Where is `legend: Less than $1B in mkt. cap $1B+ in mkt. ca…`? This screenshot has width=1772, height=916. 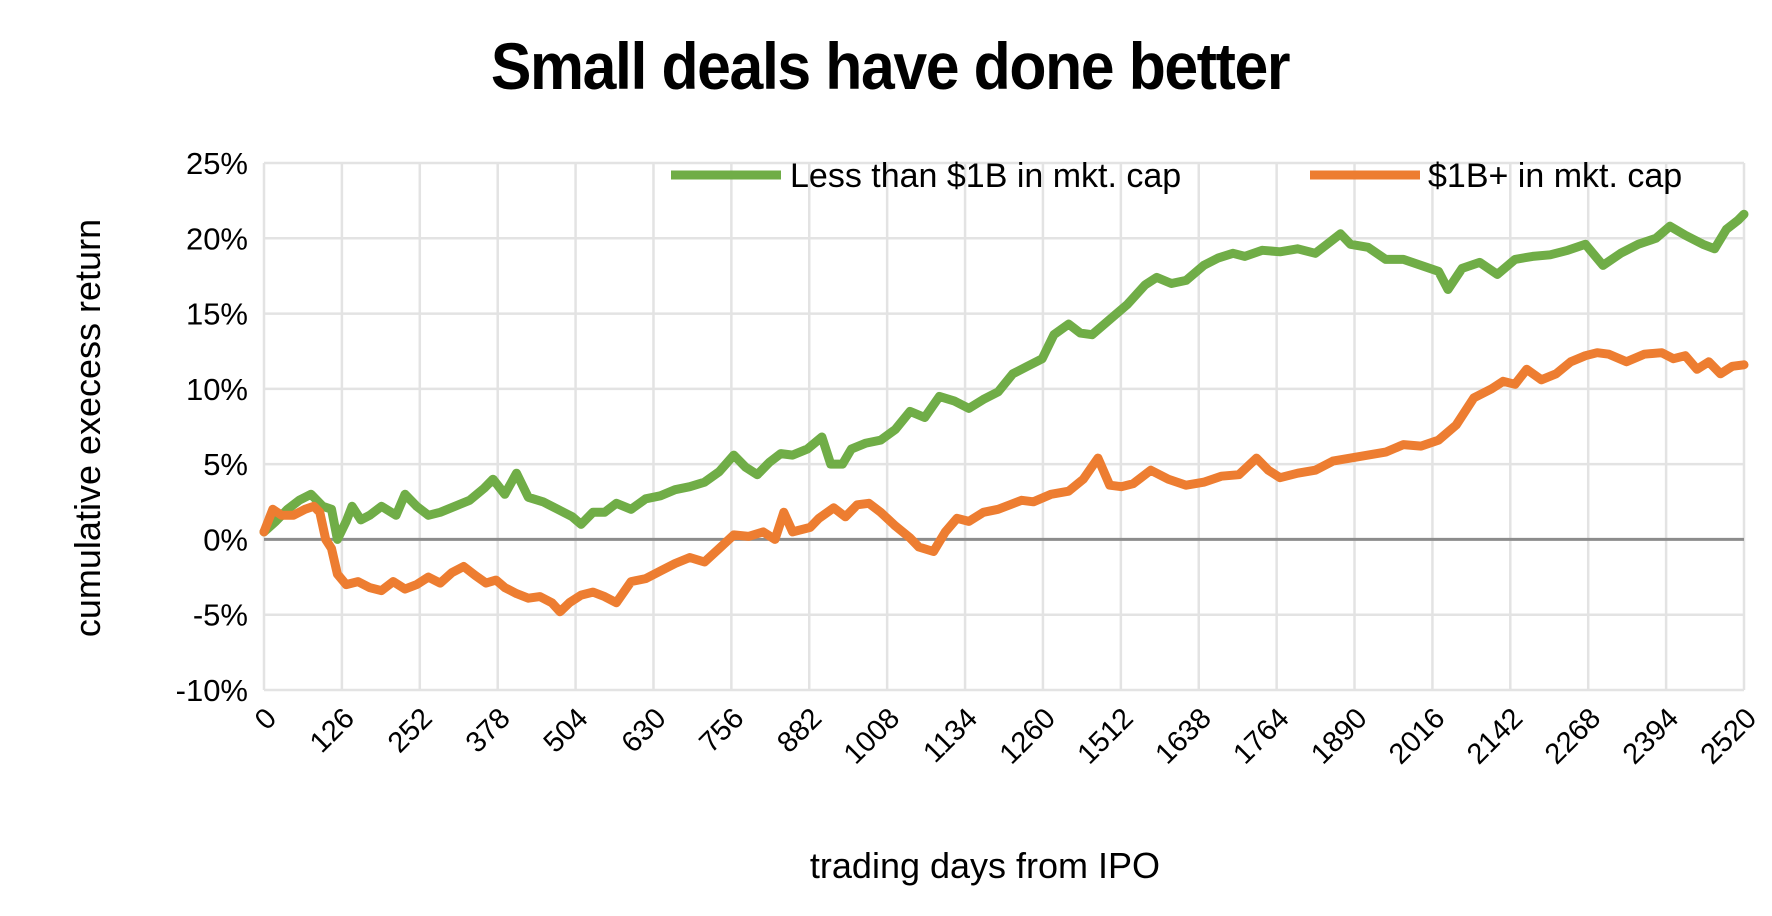
legend: Less than $1B in mkt. cap $1B+ in mkt. ca… is located at coordinates (1176, 176).